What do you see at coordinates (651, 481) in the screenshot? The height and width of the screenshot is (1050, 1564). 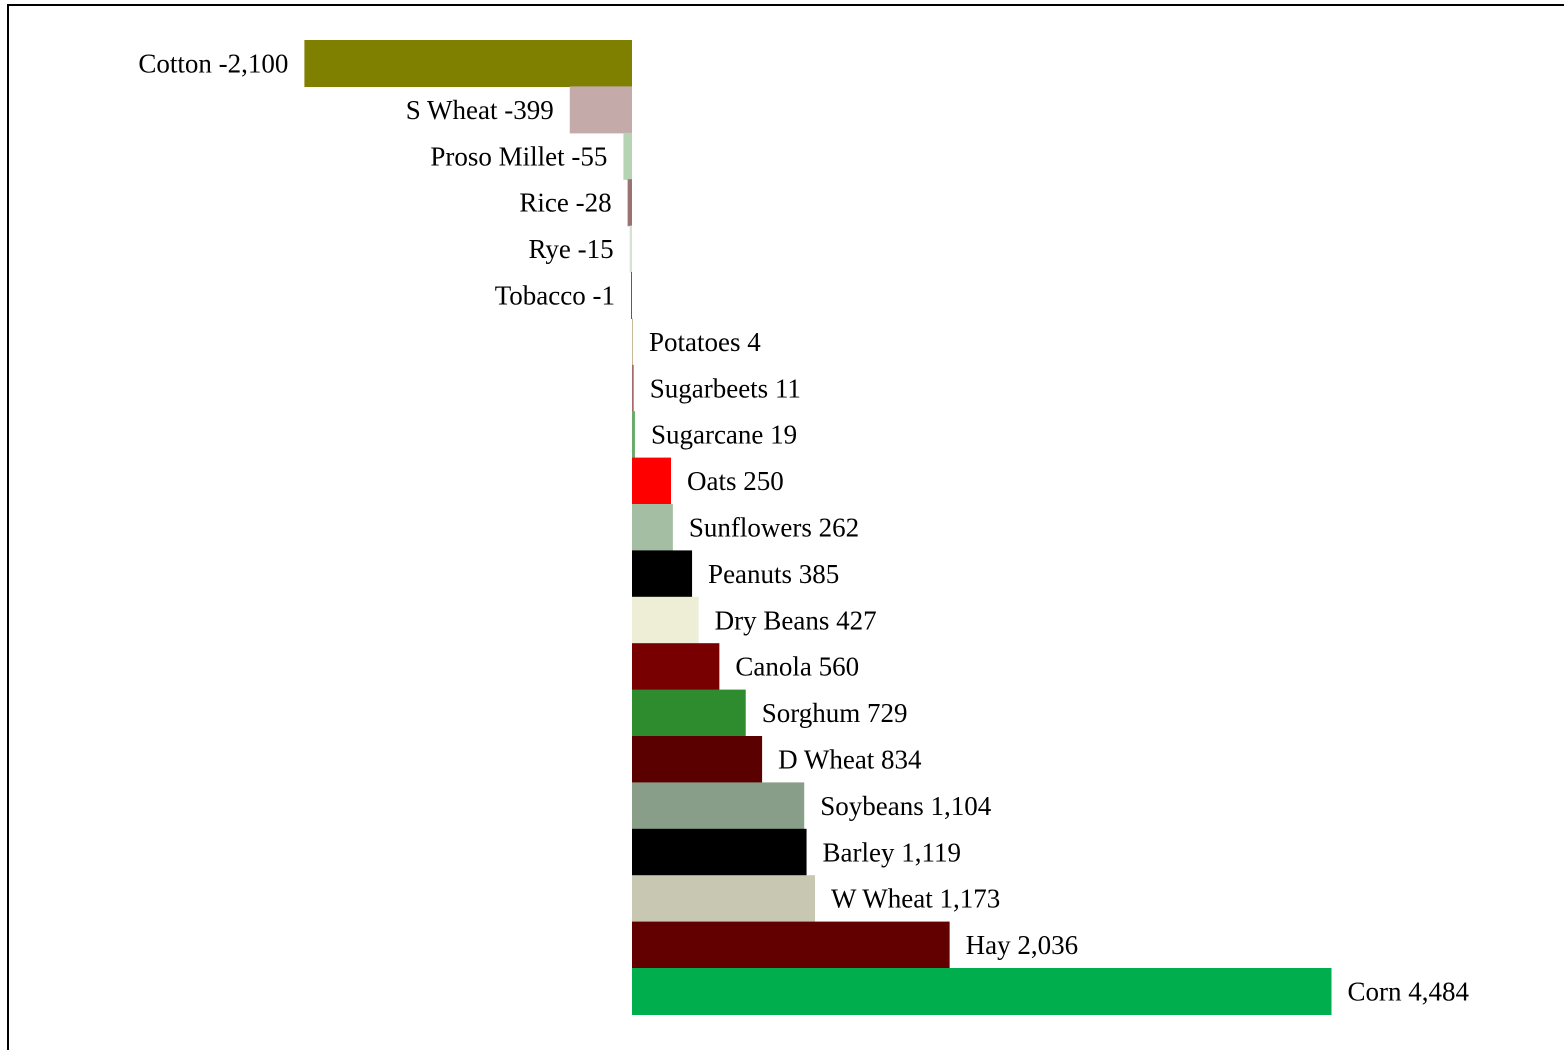 I see `bar-oats` at bounding box center [651, 481].